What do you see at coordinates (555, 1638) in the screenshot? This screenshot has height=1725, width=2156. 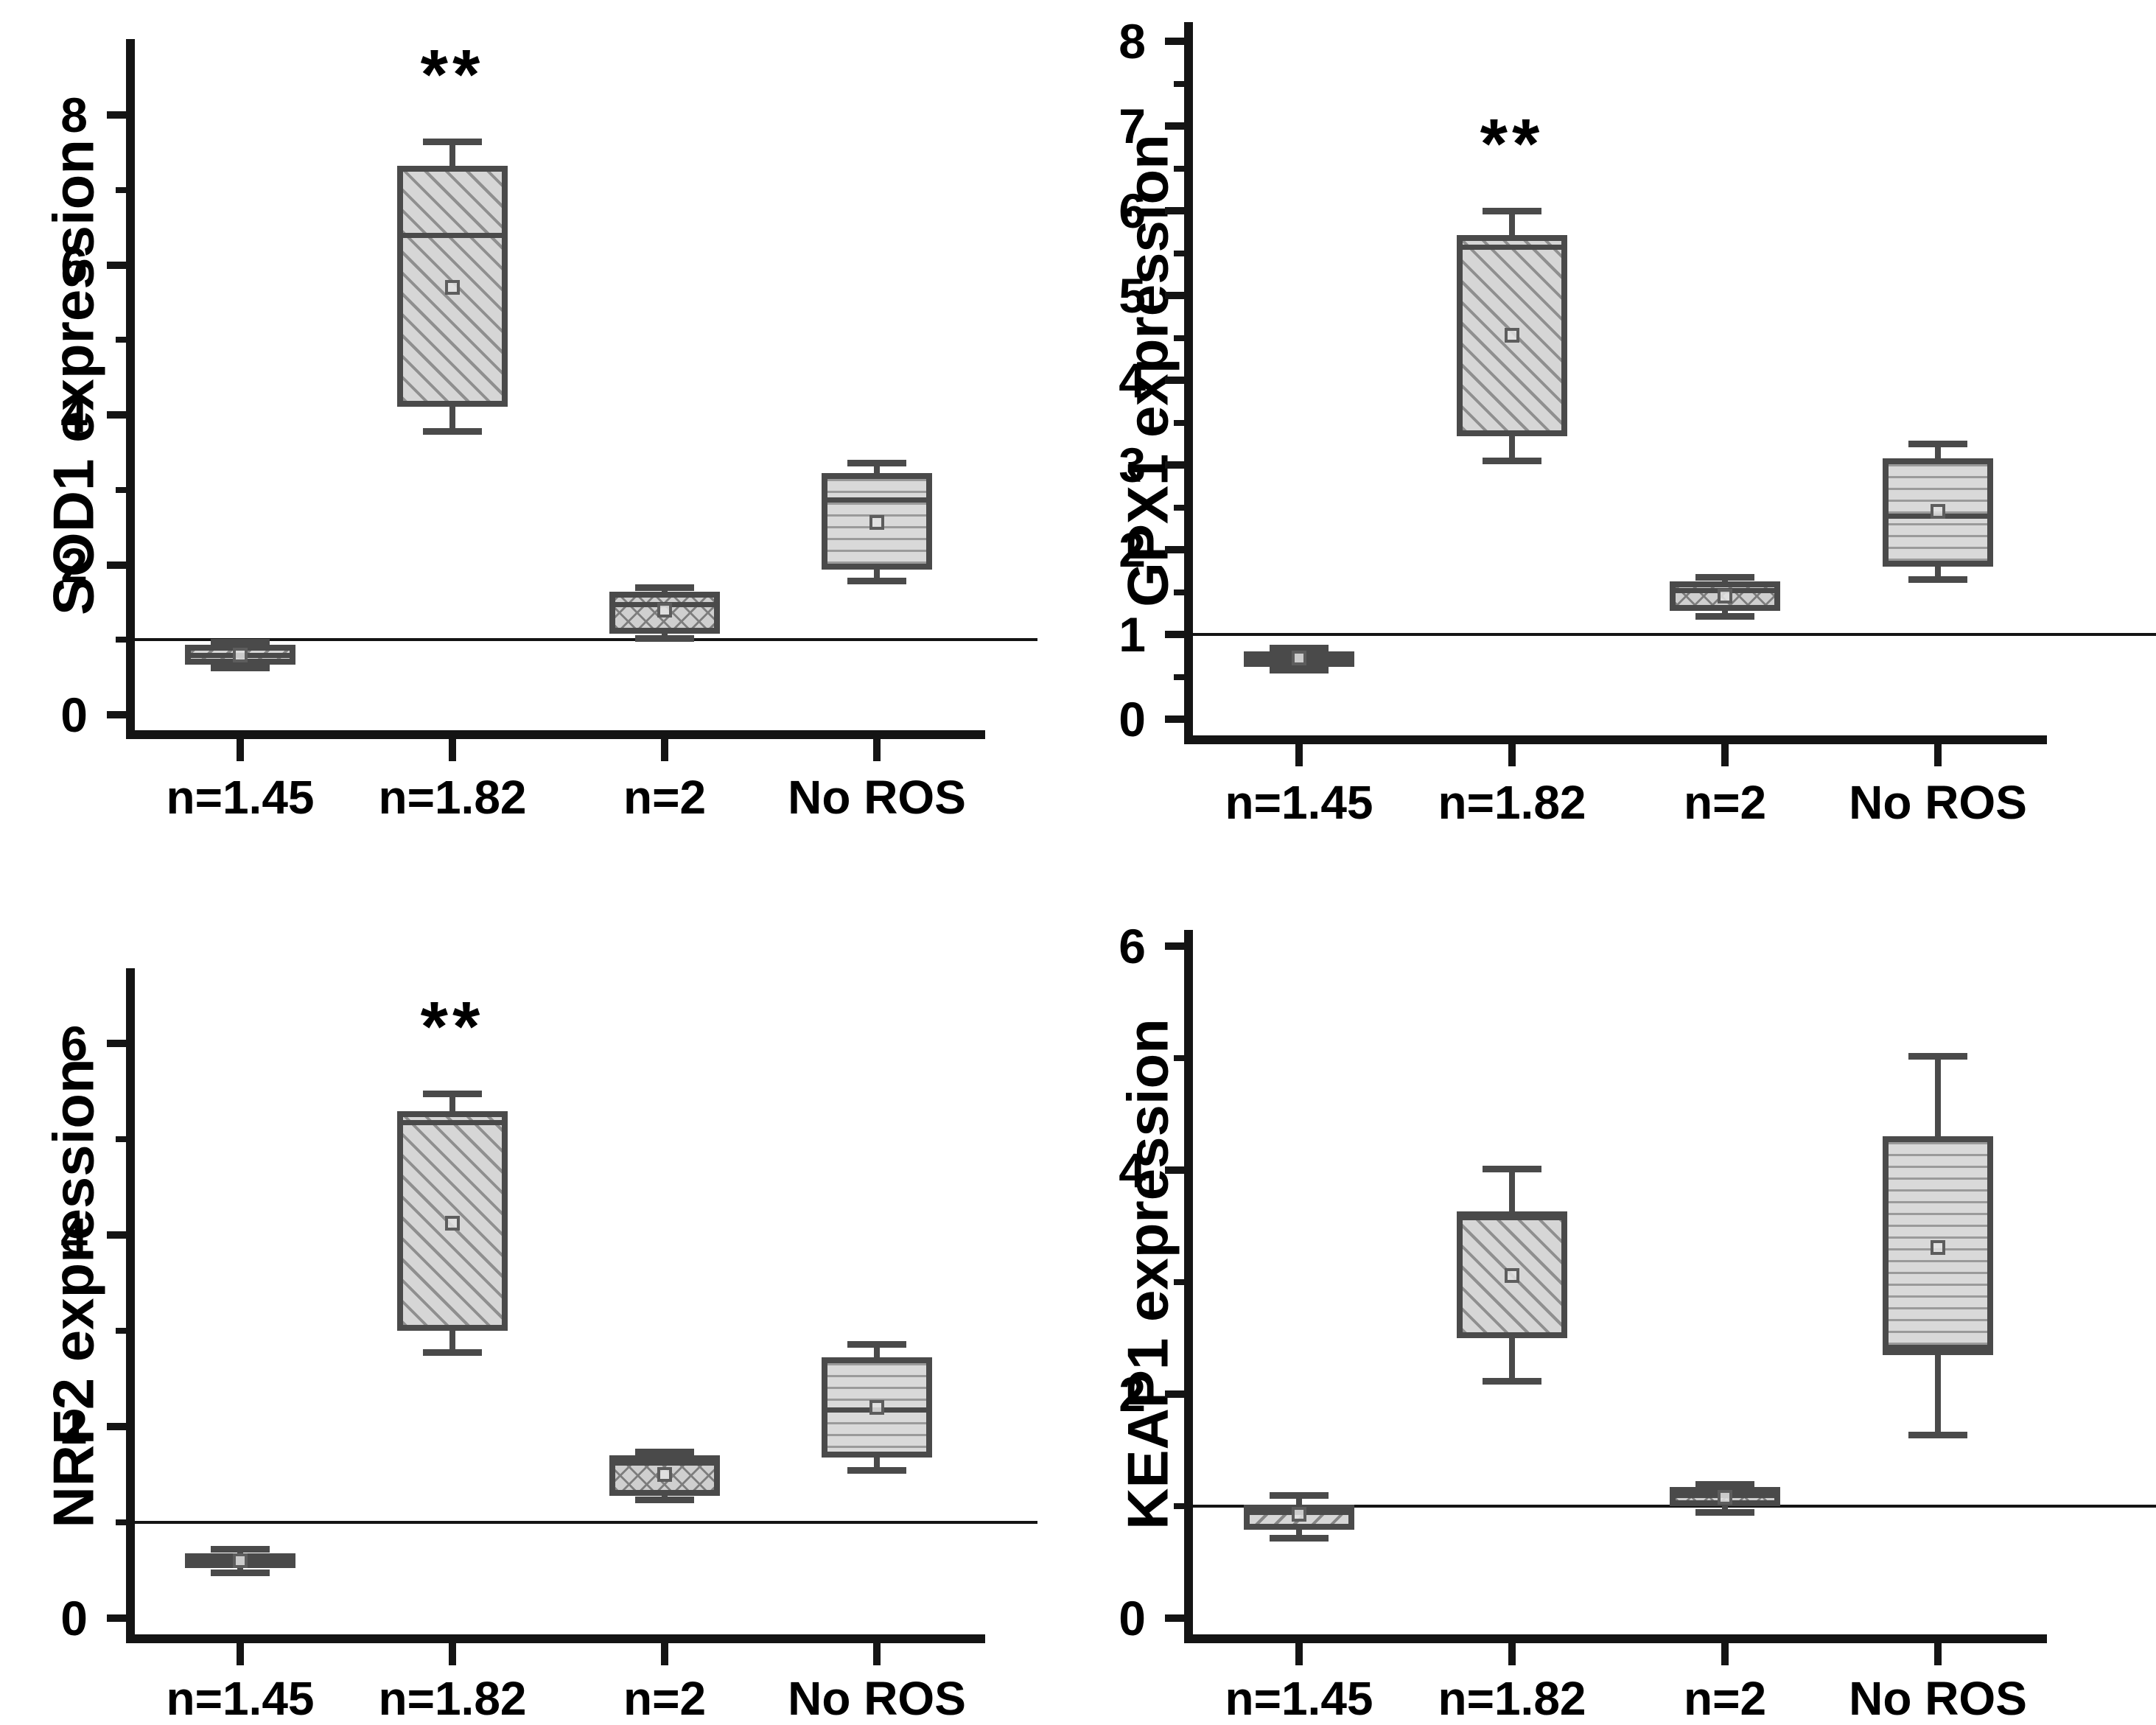 I see `x-axis-line` at bounding box center [555, 1638].